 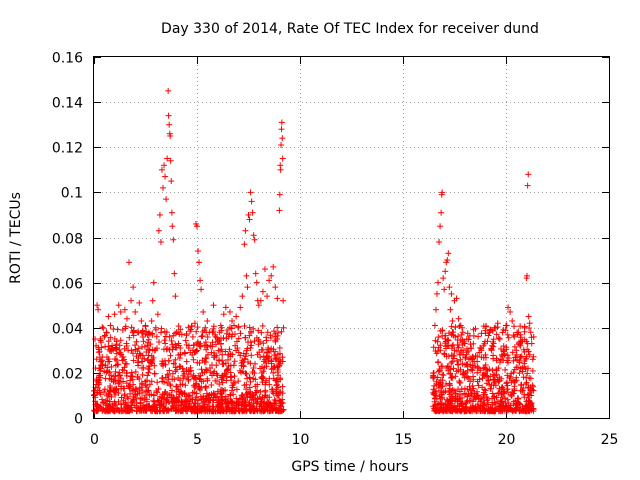 I want to click on y-tick-label: 0.1, so click(x=72, y=194).